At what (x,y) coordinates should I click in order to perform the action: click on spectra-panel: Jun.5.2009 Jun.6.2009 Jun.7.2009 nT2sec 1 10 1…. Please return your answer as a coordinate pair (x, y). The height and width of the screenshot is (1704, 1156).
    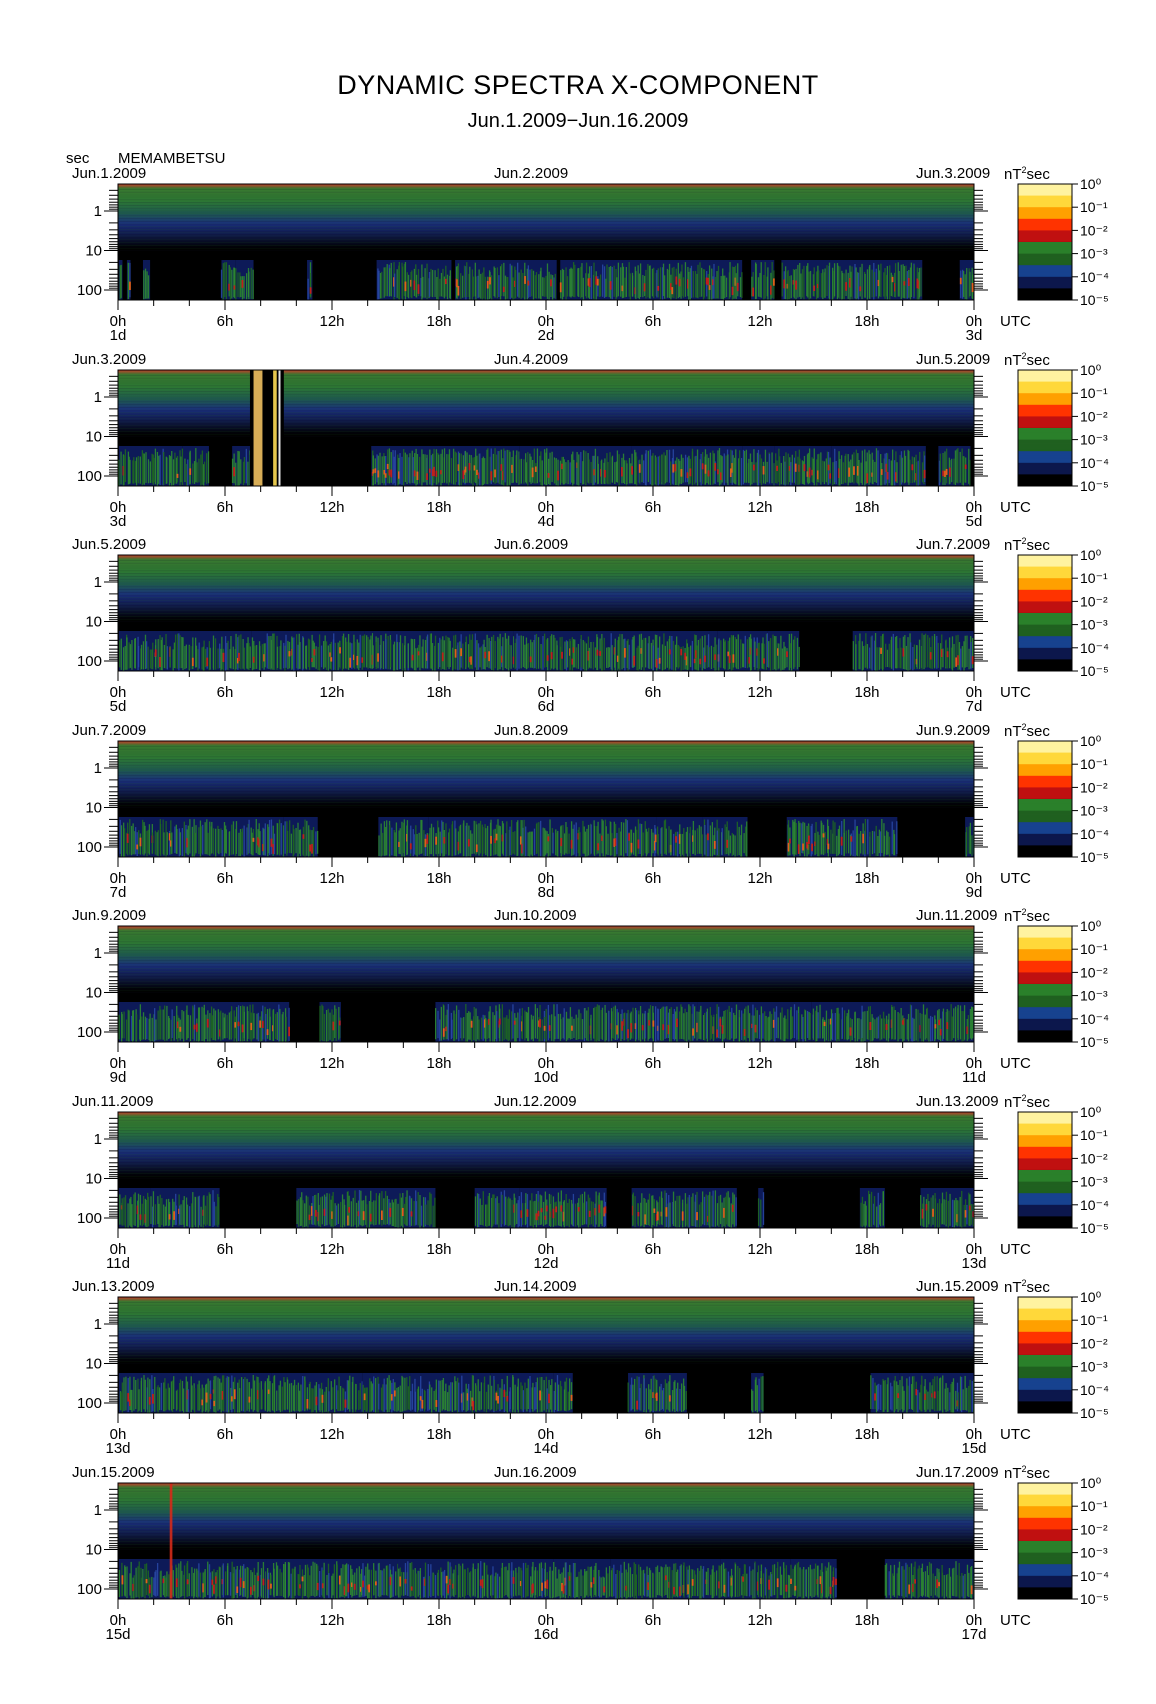
    Looking at the image, I should click on (578, 627).